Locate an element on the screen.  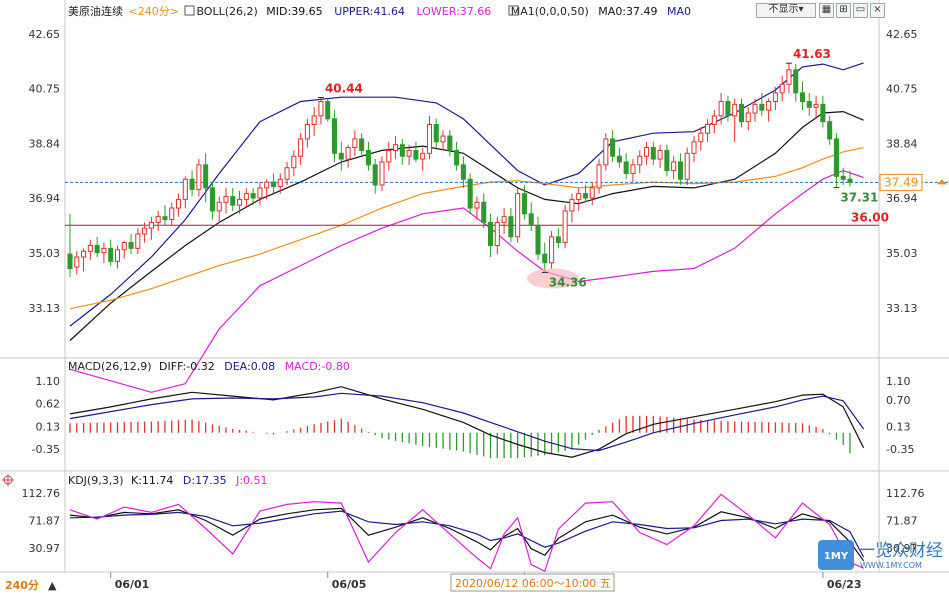
kdj-j-line is located at coordinates (466, 533).